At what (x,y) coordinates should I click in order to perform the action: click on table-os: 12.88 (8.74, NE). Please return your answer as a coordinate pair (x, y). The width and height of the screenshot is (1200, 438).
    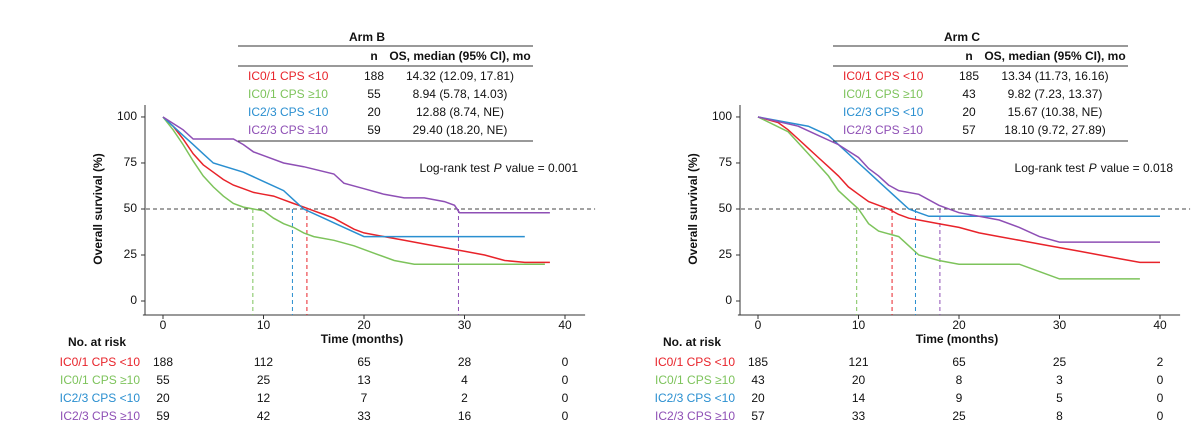
    Looking at the image, I should click on (460, 112).